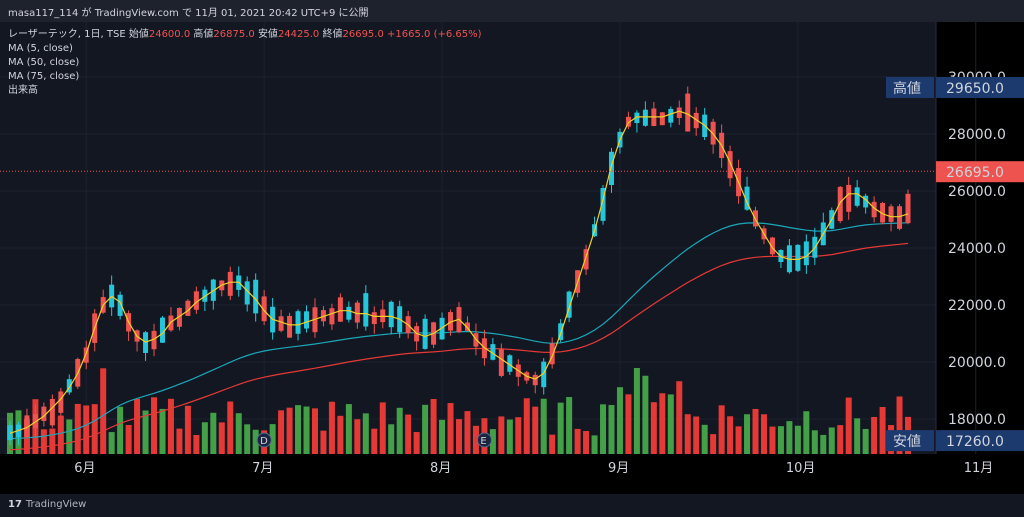  Describe the element at coordinates (56, 504) in the screenshot. I see `tradingview-brand: TradingView` at that location.